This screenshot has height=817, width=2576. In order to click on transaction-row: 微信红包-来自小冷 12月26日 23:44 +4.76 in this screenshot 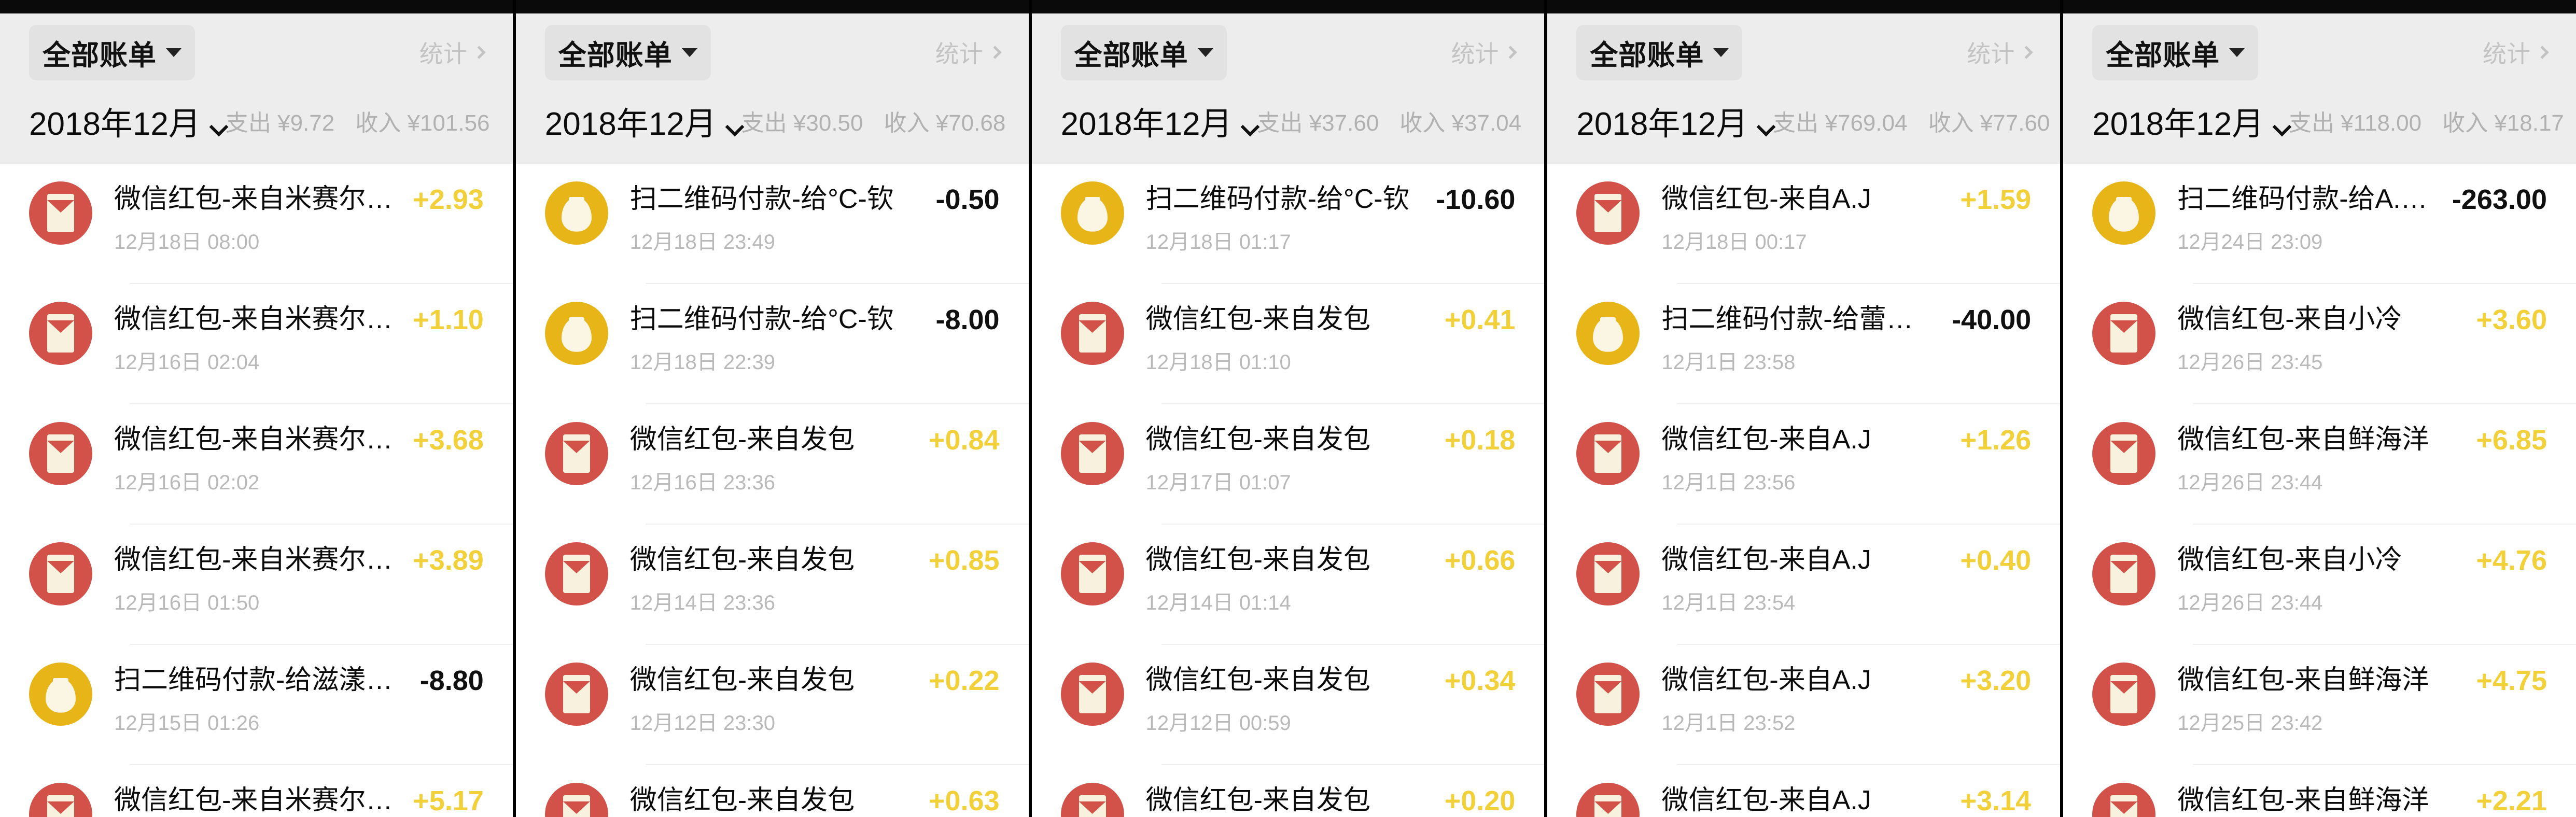, I will do `click(2319, 585)`.